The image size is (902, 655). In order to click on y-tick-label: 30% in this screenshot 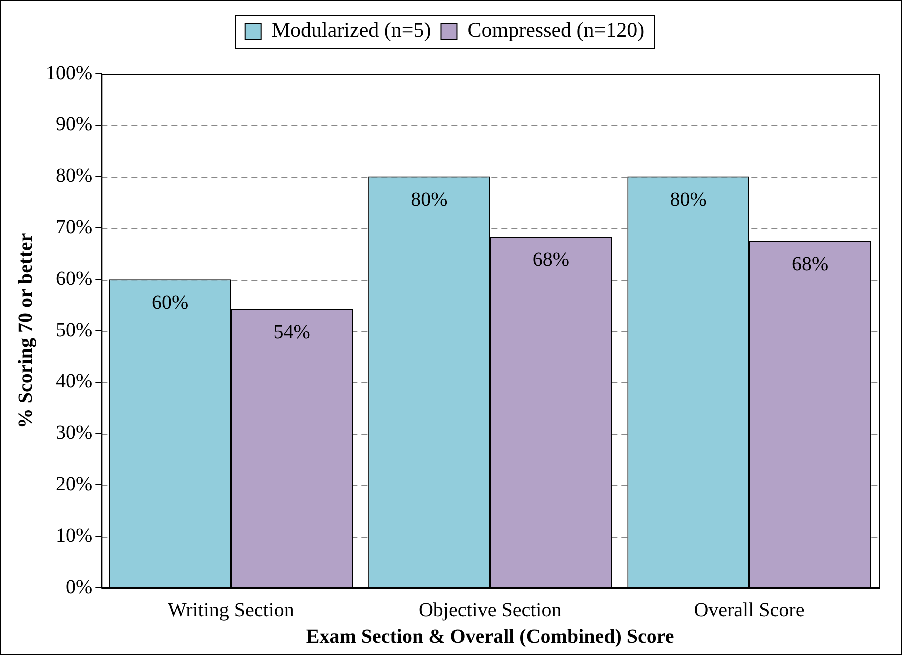, I will do `click(74, 433)`.